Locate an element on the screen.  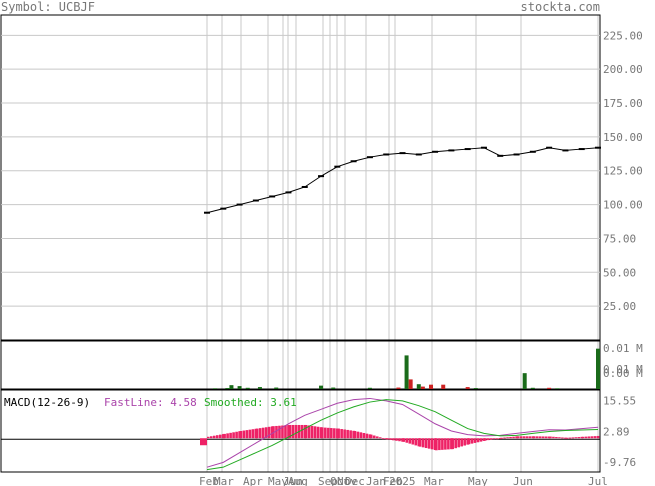
macd-tick-label: -9.76 is located at coordinates (619, 462).